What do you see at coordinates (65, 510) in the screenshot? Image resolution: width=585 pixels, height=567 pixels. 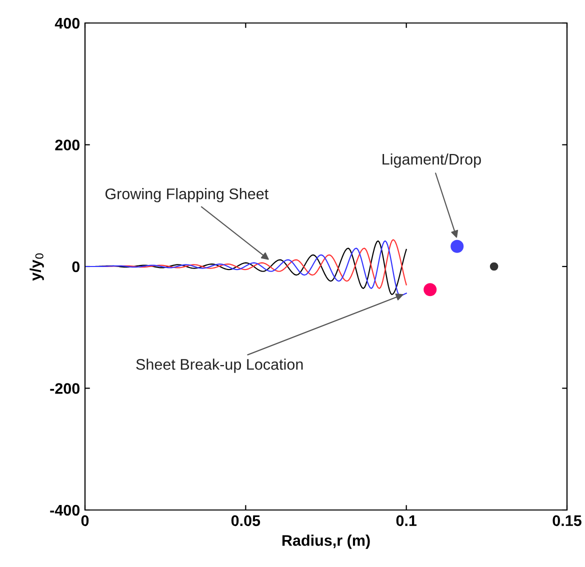 I see `y-tick-label: -400` at bounding box center [65, 510].